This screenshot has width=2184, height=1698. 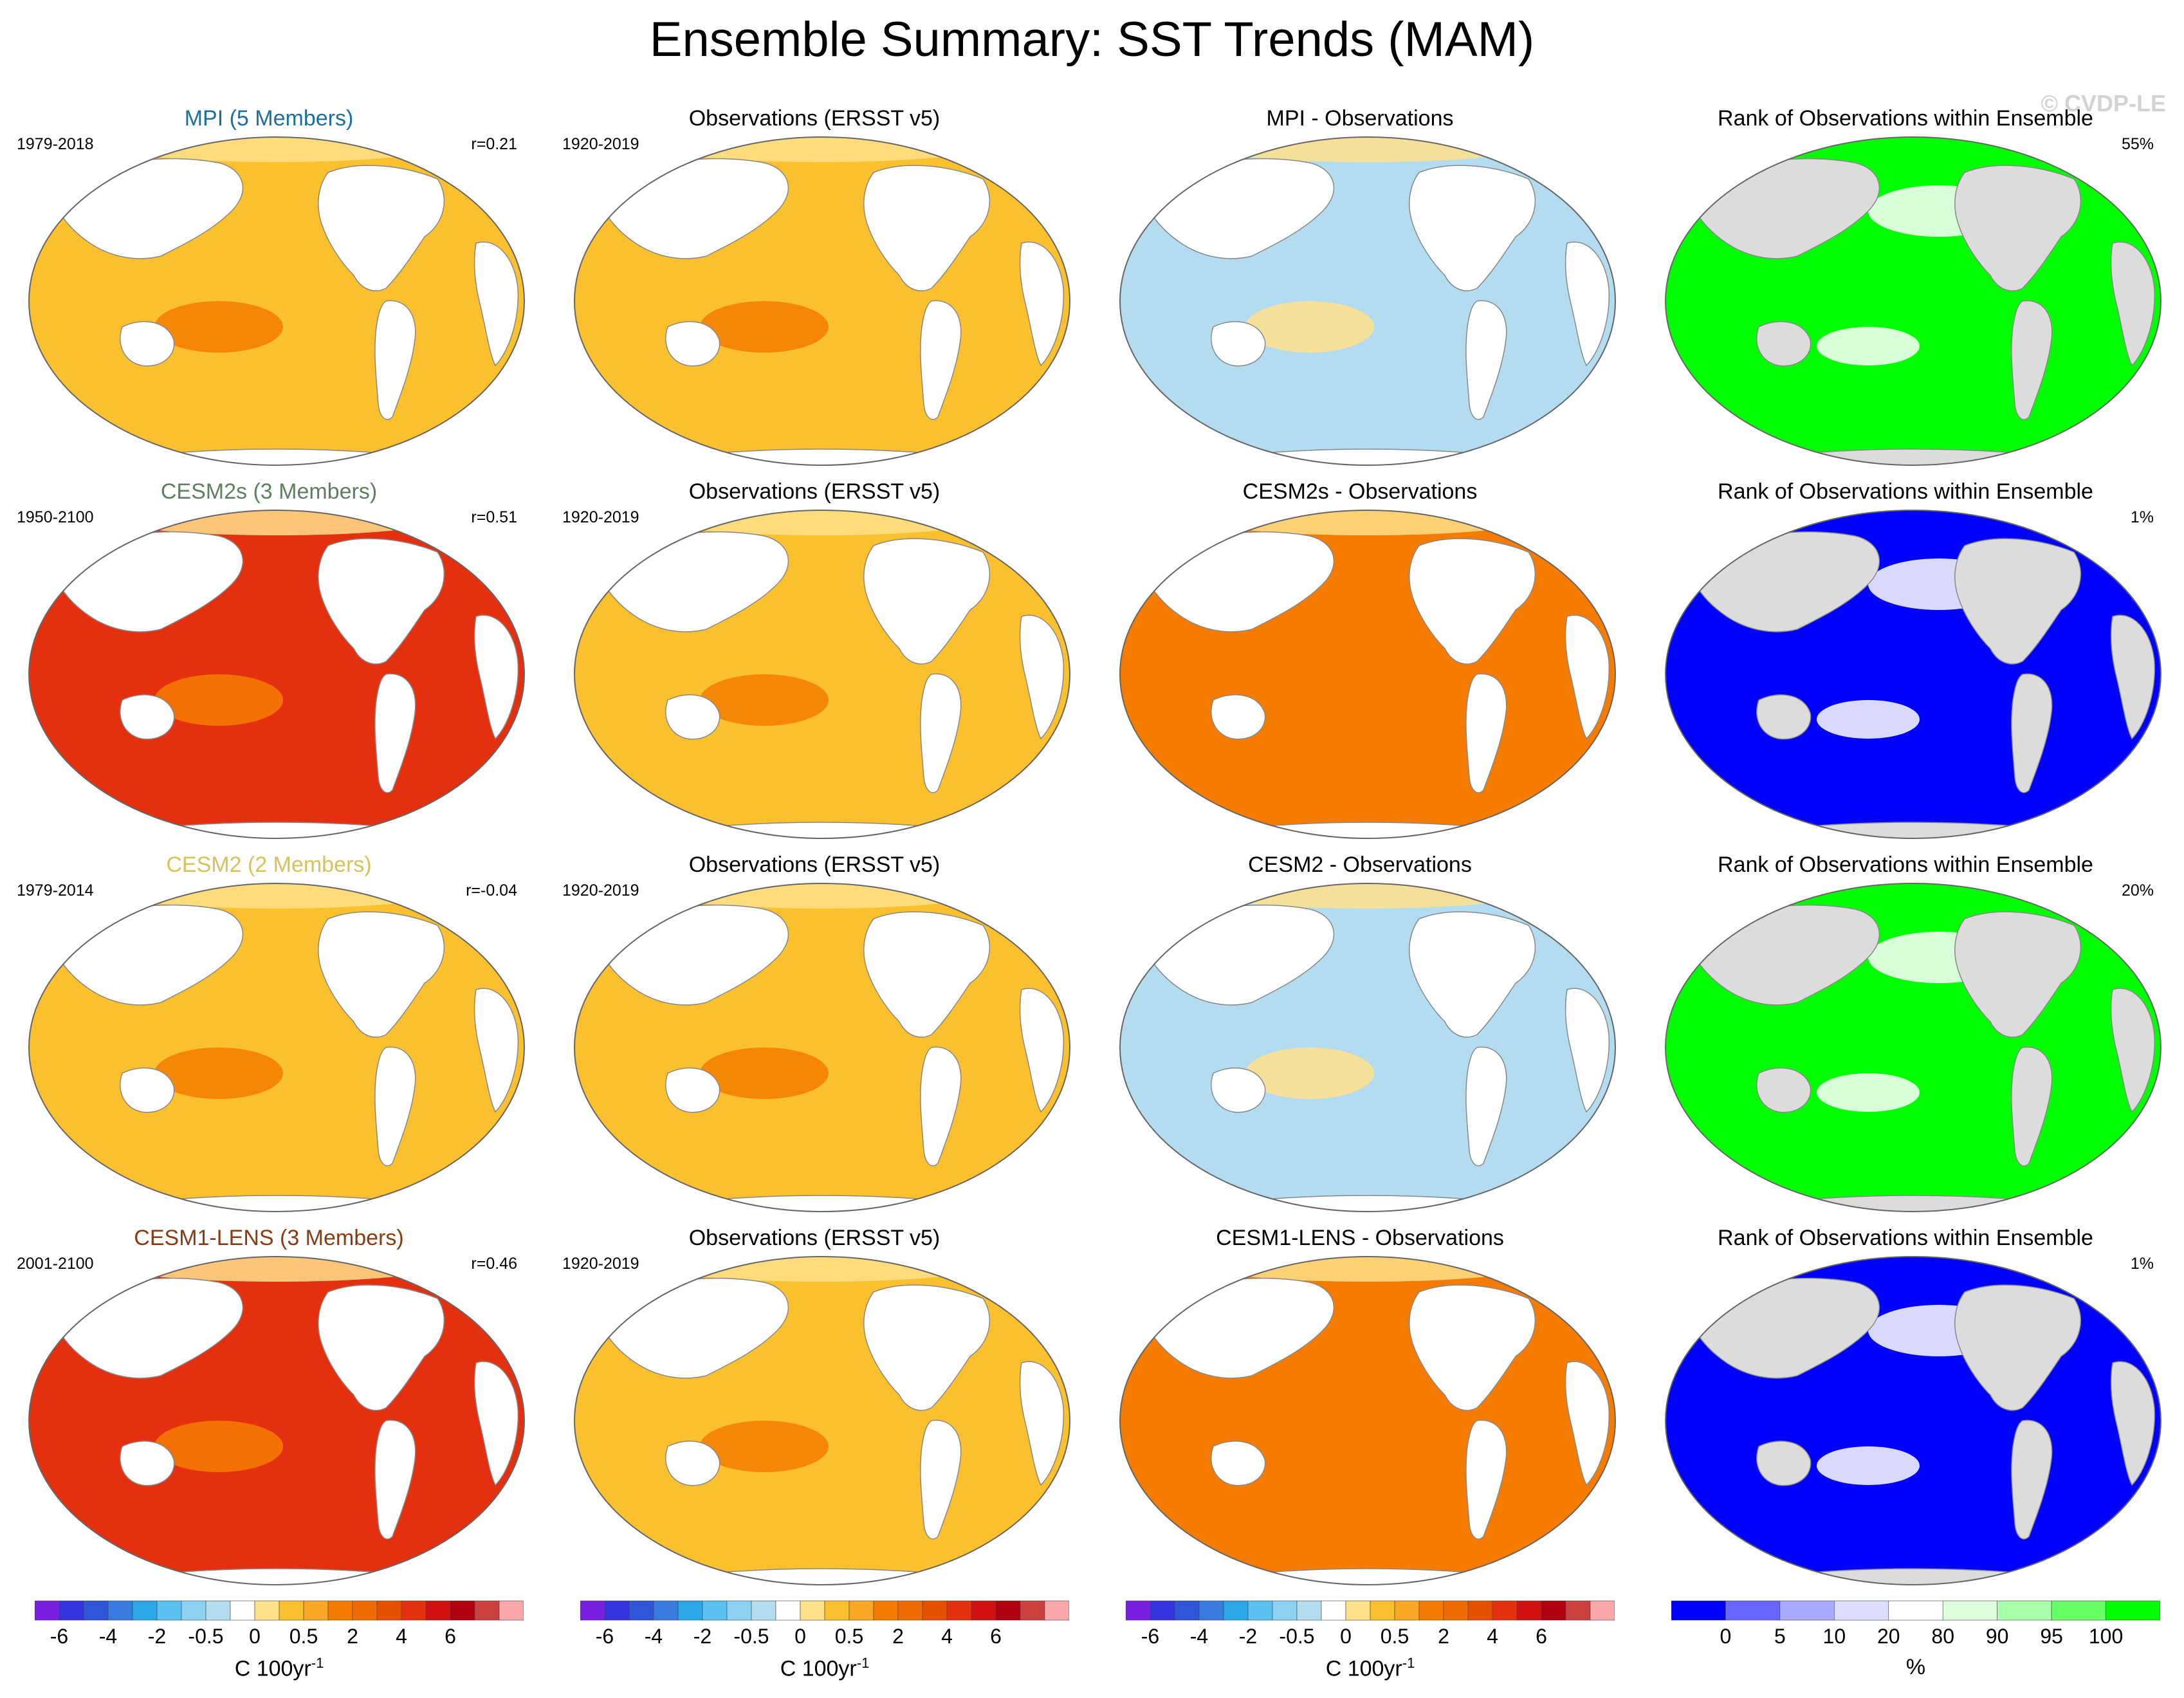 I want to click on panel-model-row2: CESM2s (3 Members) 1950-2100 r=0.51, so click(x=269, y=656).